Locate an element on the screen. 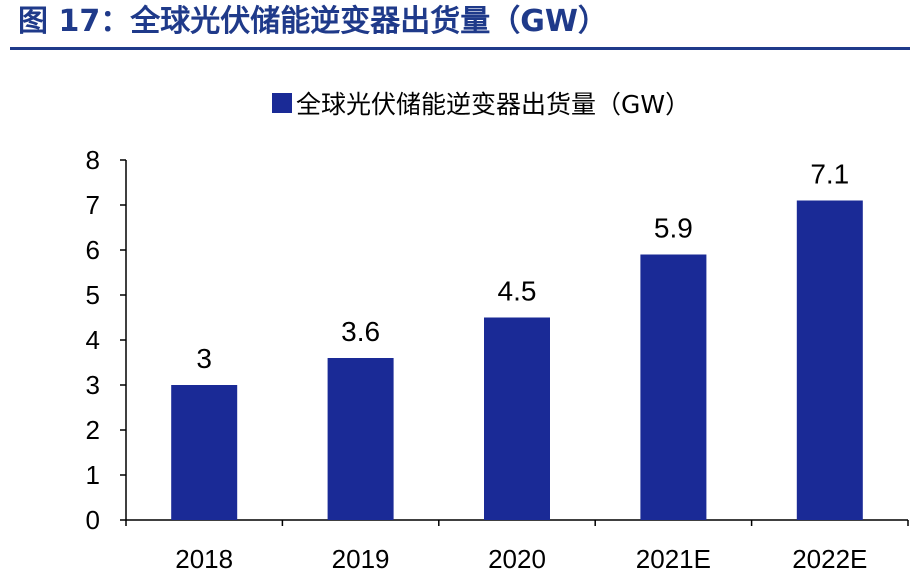 The image size is (915, 573). x-axis-ticks: 2018 2019 2020 2021E 2022E is located at coordinates (517, 546).